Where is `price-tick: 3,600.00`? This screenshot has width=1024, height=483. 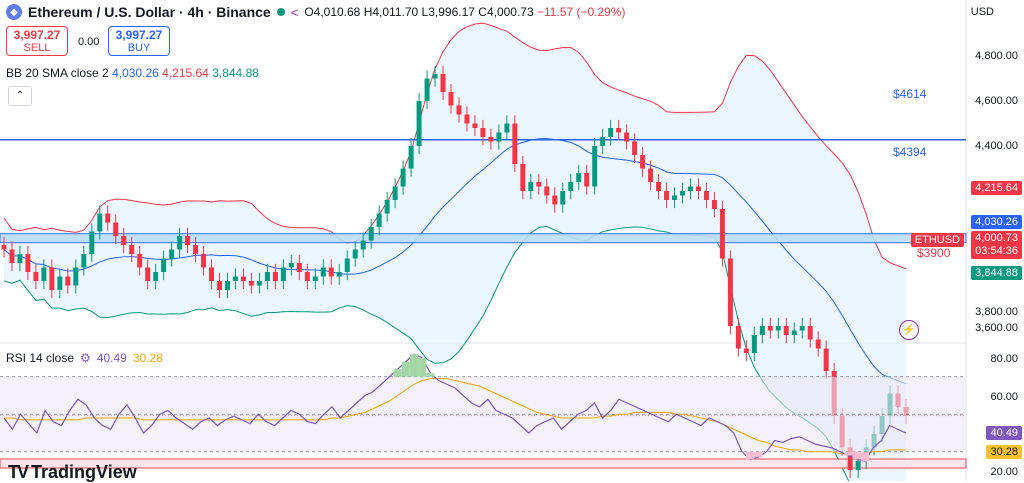 price-tick: 3,600.00 is located at coordinates (996, 328).